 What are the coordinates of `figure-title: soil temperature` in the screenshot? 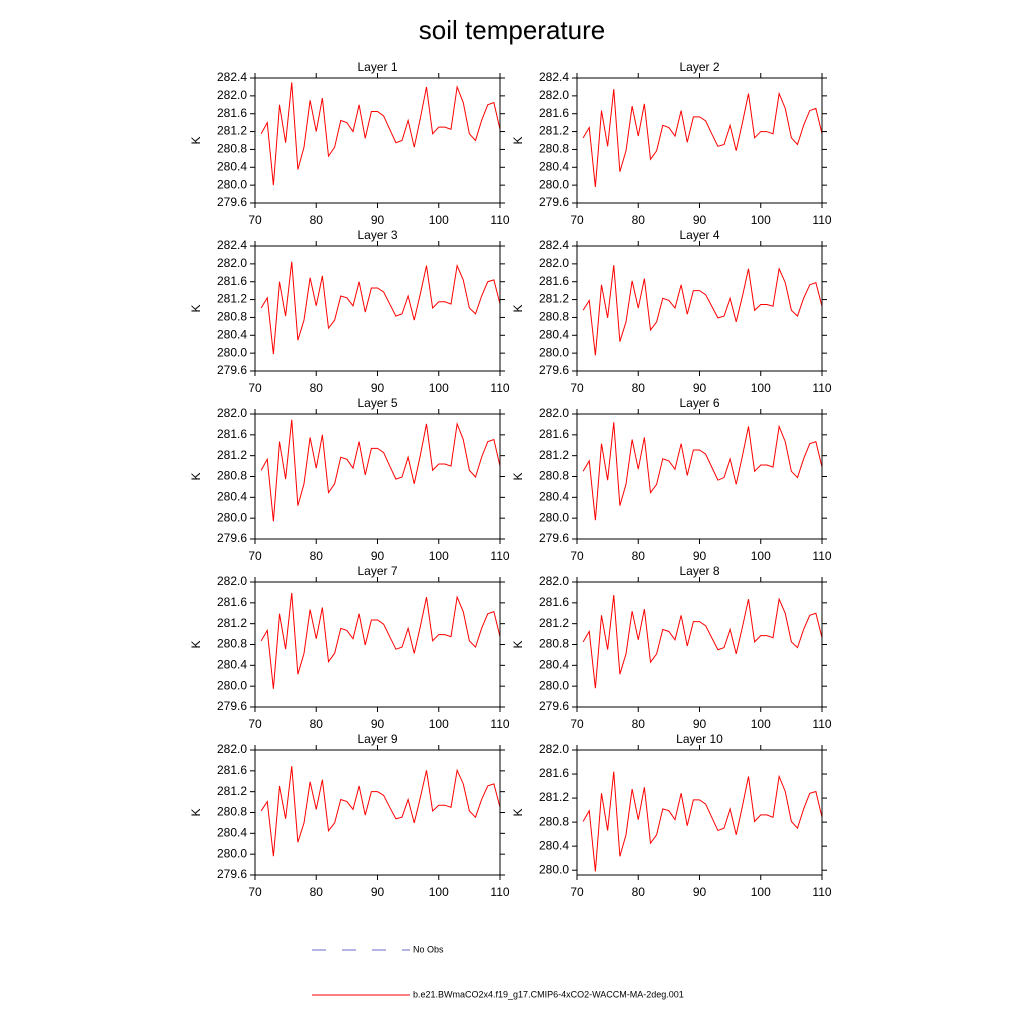 It's located at (512, 30).